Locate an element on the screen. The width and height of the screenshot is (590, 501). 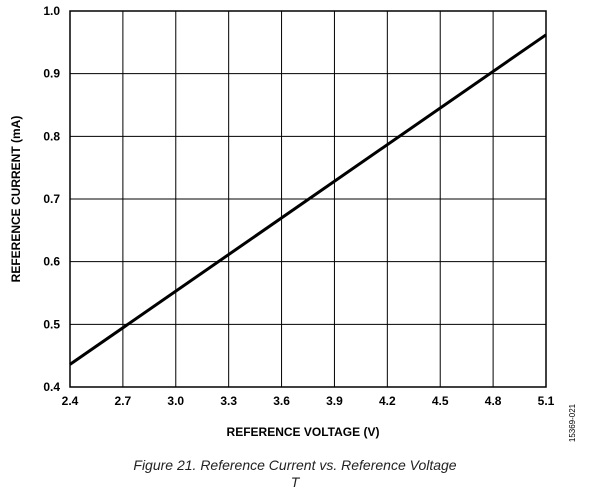
x-tick-label: 3.6 is located at coordinates (281, 401).